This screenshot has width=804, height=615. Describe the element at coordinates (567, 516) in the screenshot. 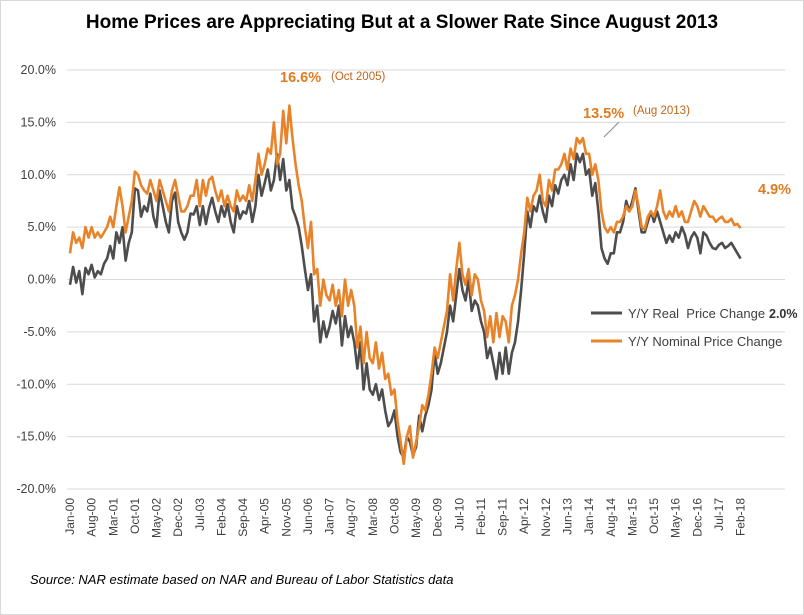

I see `x-tick-label: Jun-13` at that location.